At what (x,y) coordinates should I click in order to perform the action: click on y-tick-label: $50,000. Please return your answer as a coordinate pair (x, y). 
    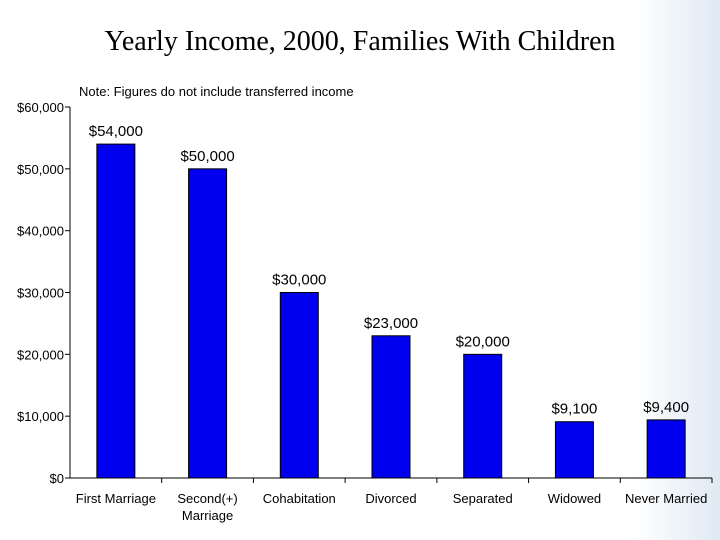
    Looking at the image, I should click on (40, 169).